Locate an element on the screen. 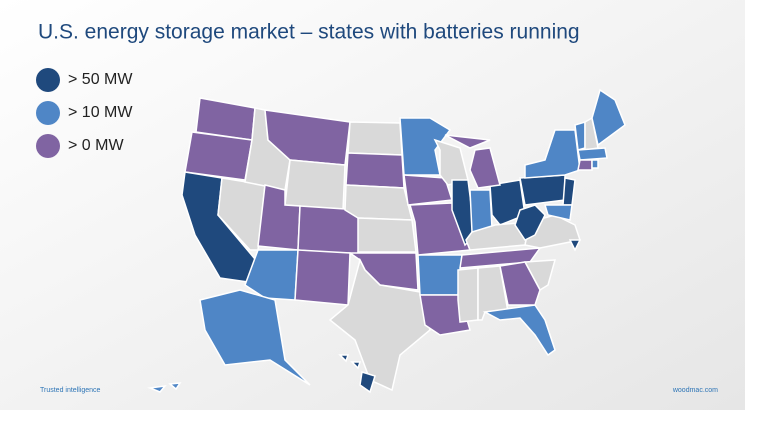 This screenshot has width=768, height=435. footer-left: Trusted intelligence is located at coordinates (70, 390).